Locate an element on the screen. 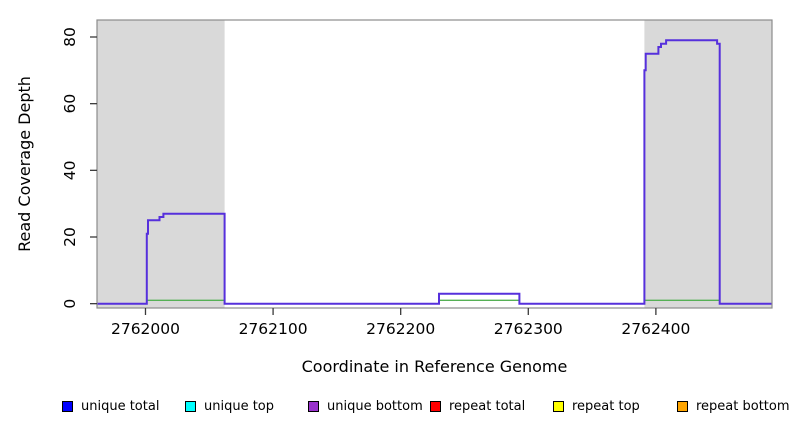 This screenshot has height=432, width=792. repeat-total-swatch-icon is located at coordinates (435, 406).